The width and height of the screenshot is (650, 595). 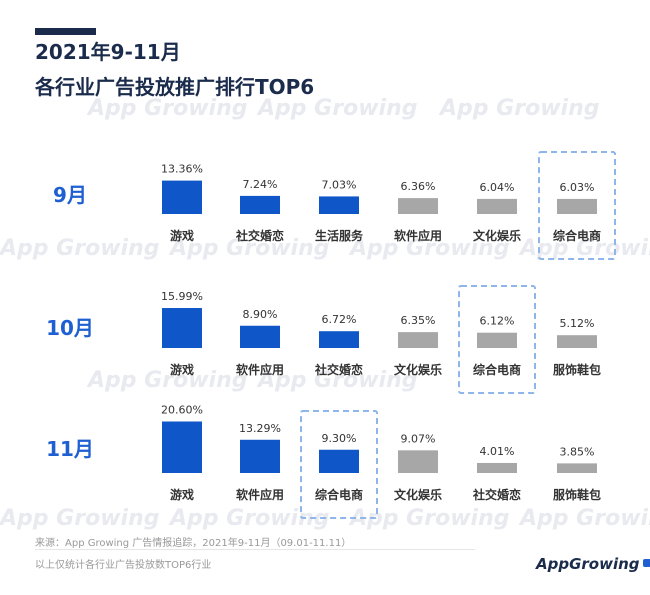 What do you see at coordinates (339, 438) in the screenshot?
I see `value-label: 9.30%` at bounding box center [339, 438].